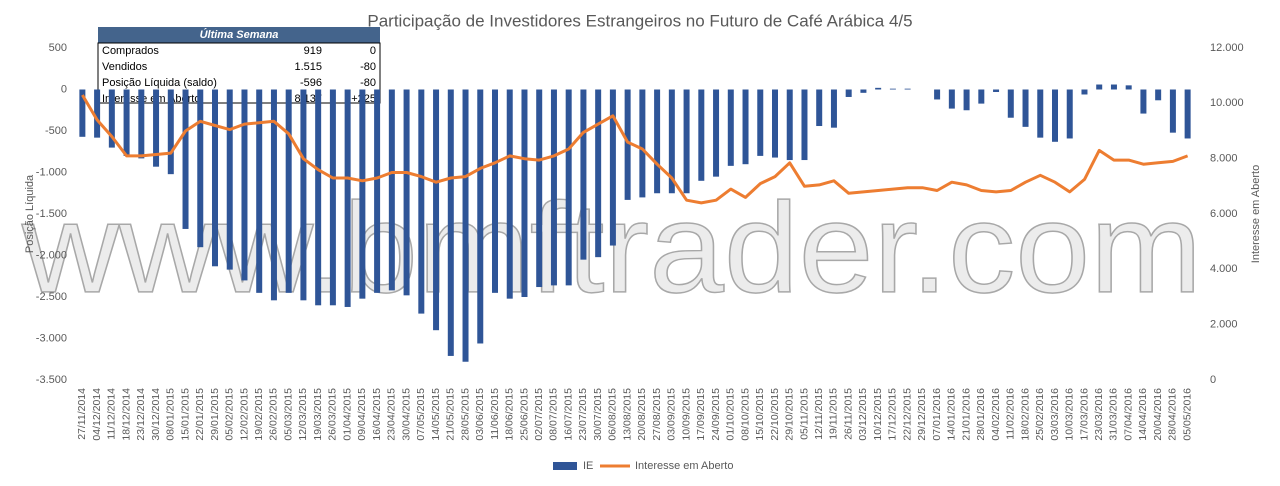 This screenshot has height=486, width=1280. Describe the element at coordinates (51, 297) in the screenshot. I see `y-tick-label: -2.500` at that location.